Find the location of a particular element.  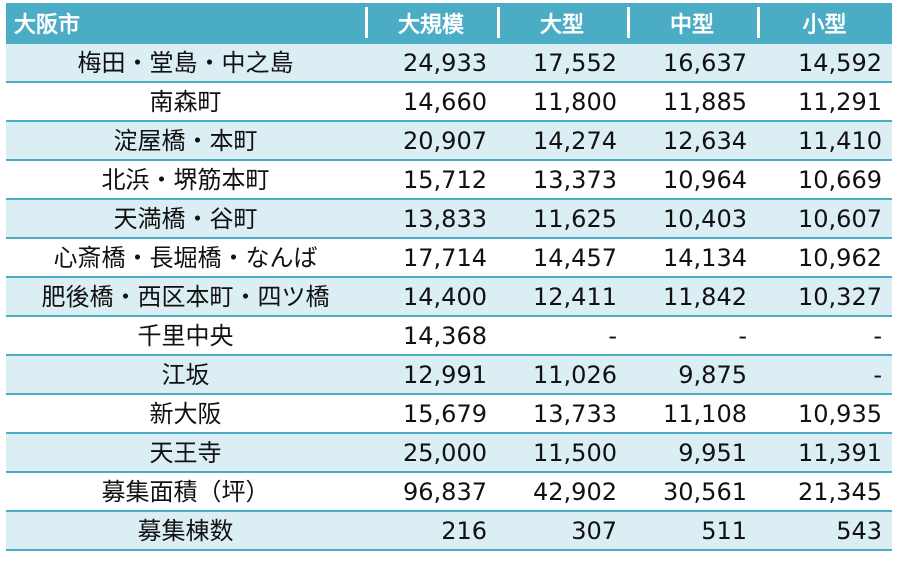

table-row: 南森町 14,660 11,800 11,885 11,291 is located at coordinates (449, 101).